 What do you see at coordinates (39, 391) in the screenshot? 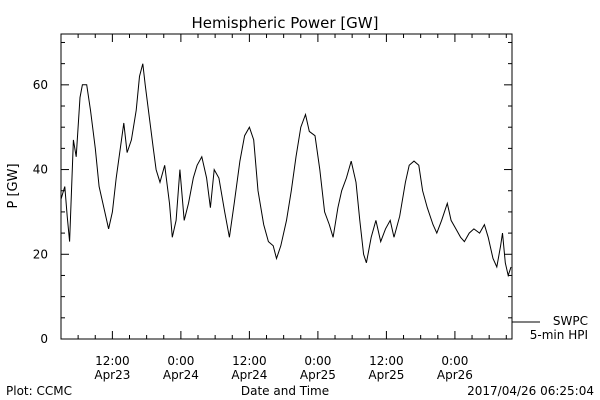
I see `footer-credit: Plot: CCMC` at bounding box center [39, 391].